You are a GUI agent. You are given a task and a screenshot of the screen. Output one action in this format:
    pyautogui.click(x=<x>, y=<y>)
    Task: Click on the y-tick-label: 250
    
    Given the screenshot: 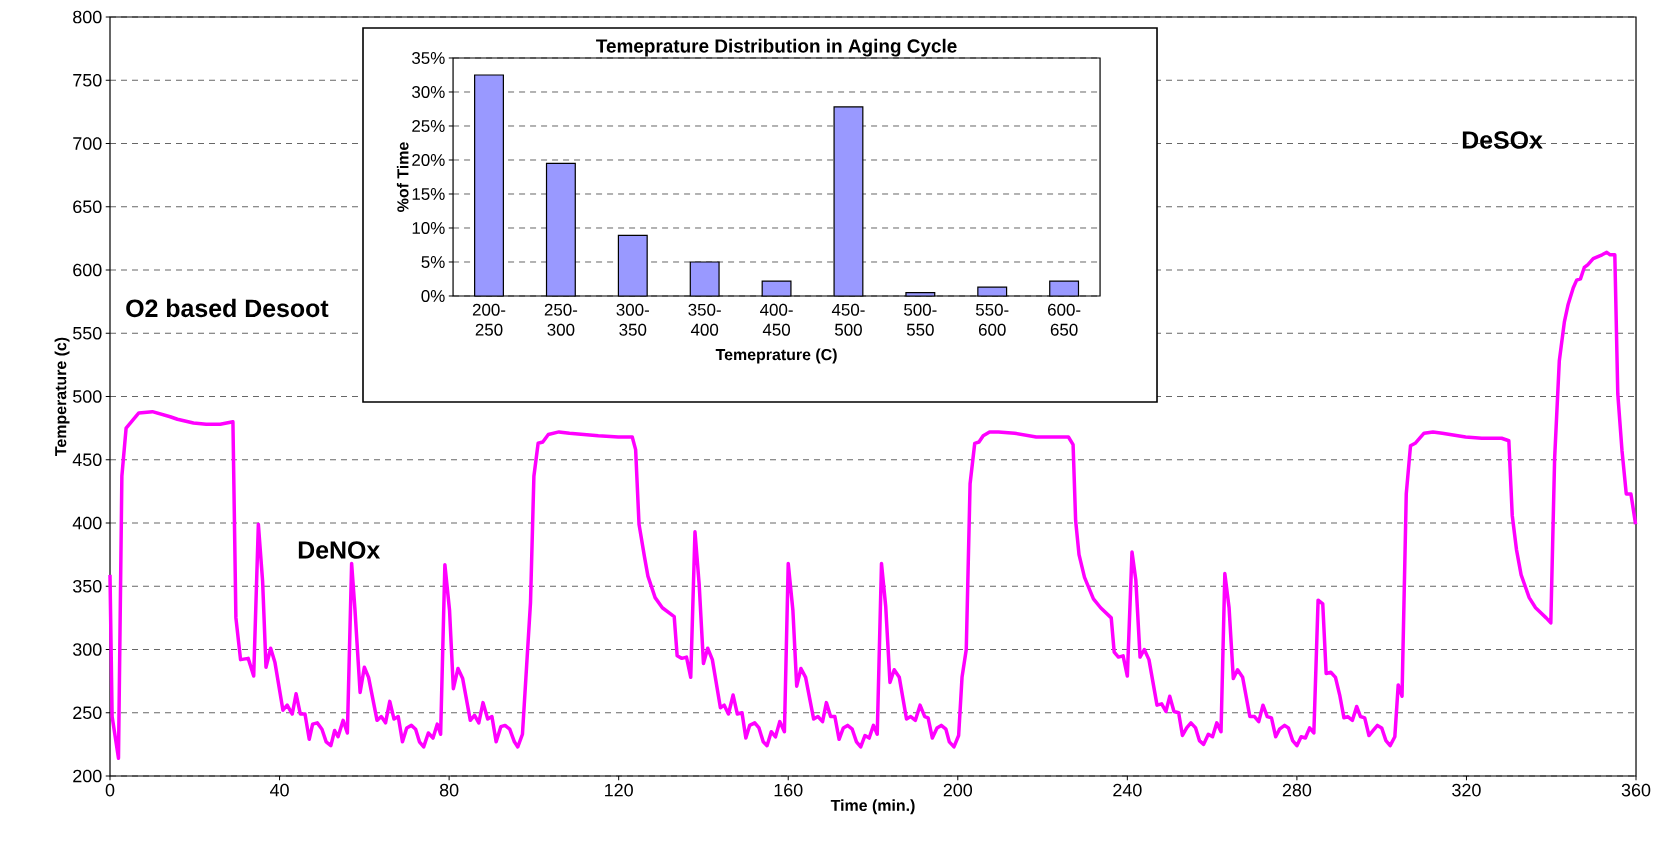 What is the action you would take?
    pyautogui.click(x=87, y=713)
    